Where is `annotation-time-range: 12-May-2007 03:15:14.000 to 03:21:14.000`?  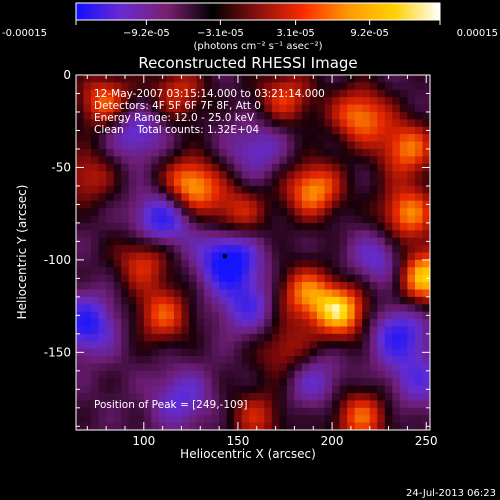 annotation-time-range: 12-May-2007 03:15:14.000 to 03:21:14.000 is located at coordinates (209, 94).